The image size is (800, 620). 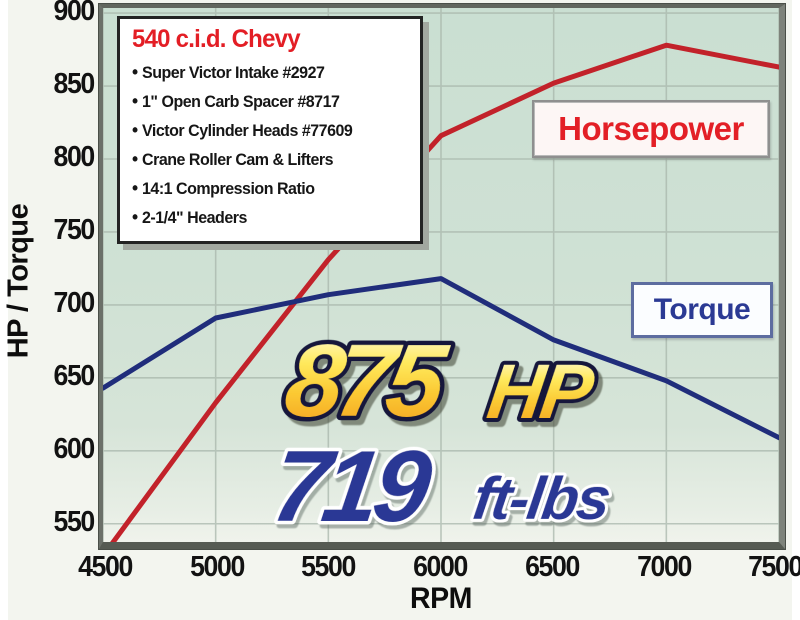 I want to click on horsepower-series-label-text: Horsepower, so click(x=651, y=128).